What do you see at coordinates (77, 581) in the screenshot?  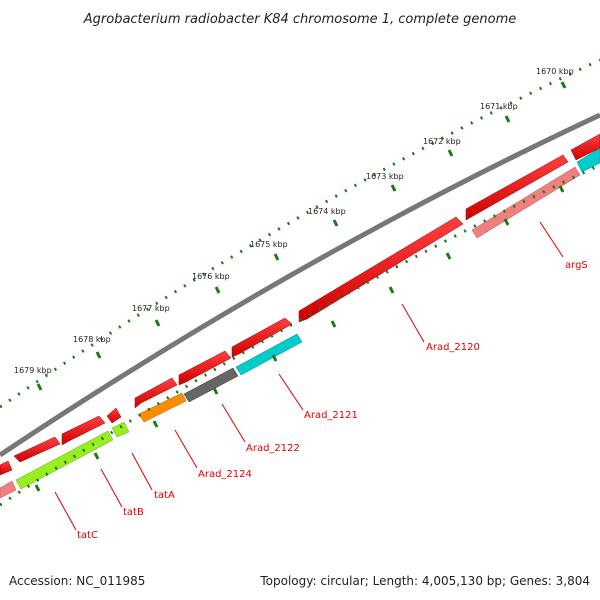 I see `accession-text: Accession: NC_011985` at bounding box center [77, 581].